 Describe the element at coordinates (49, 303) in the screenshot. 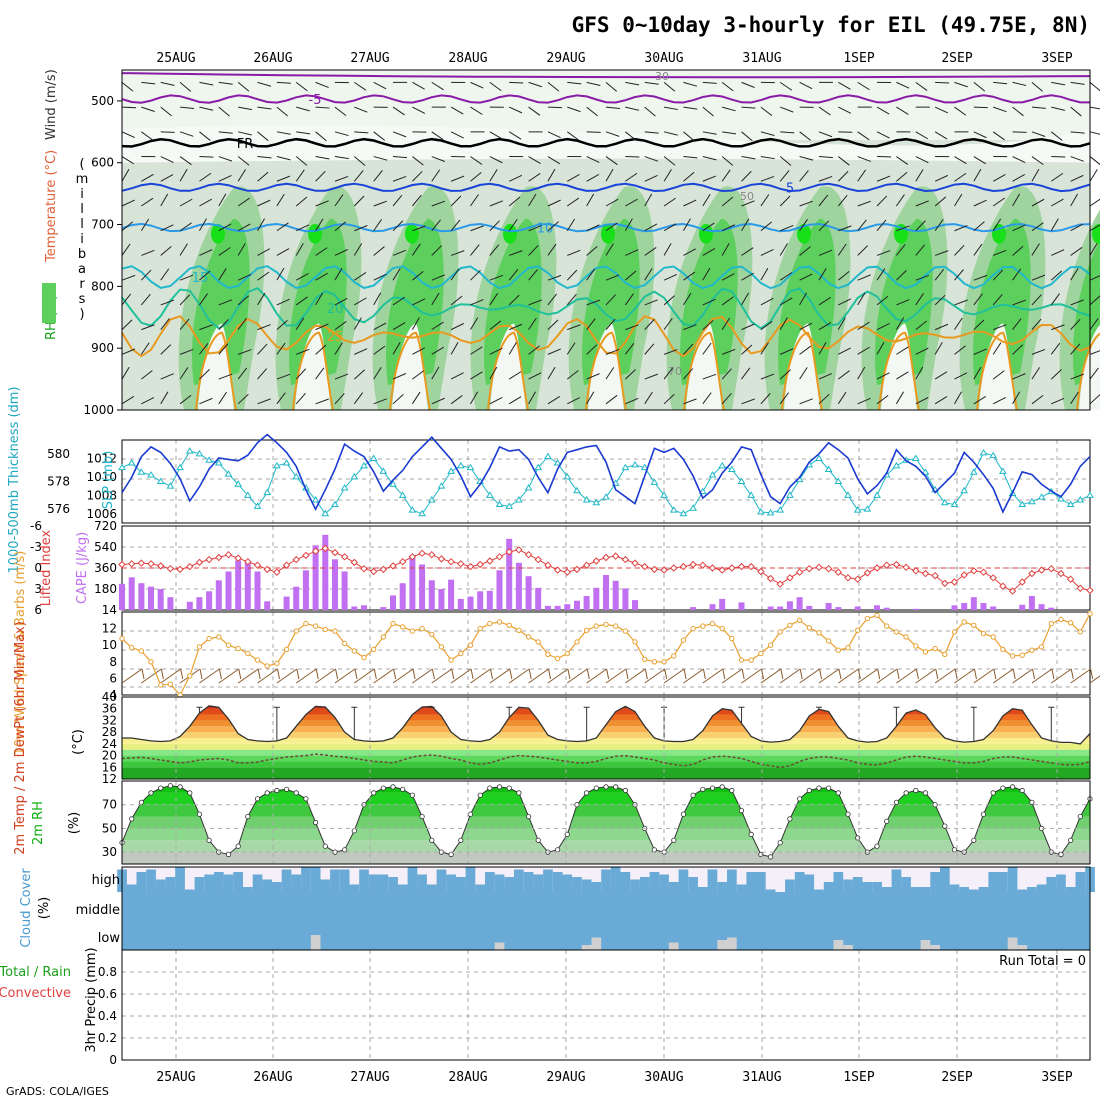

I see `rh-legend-swatch` at that location.